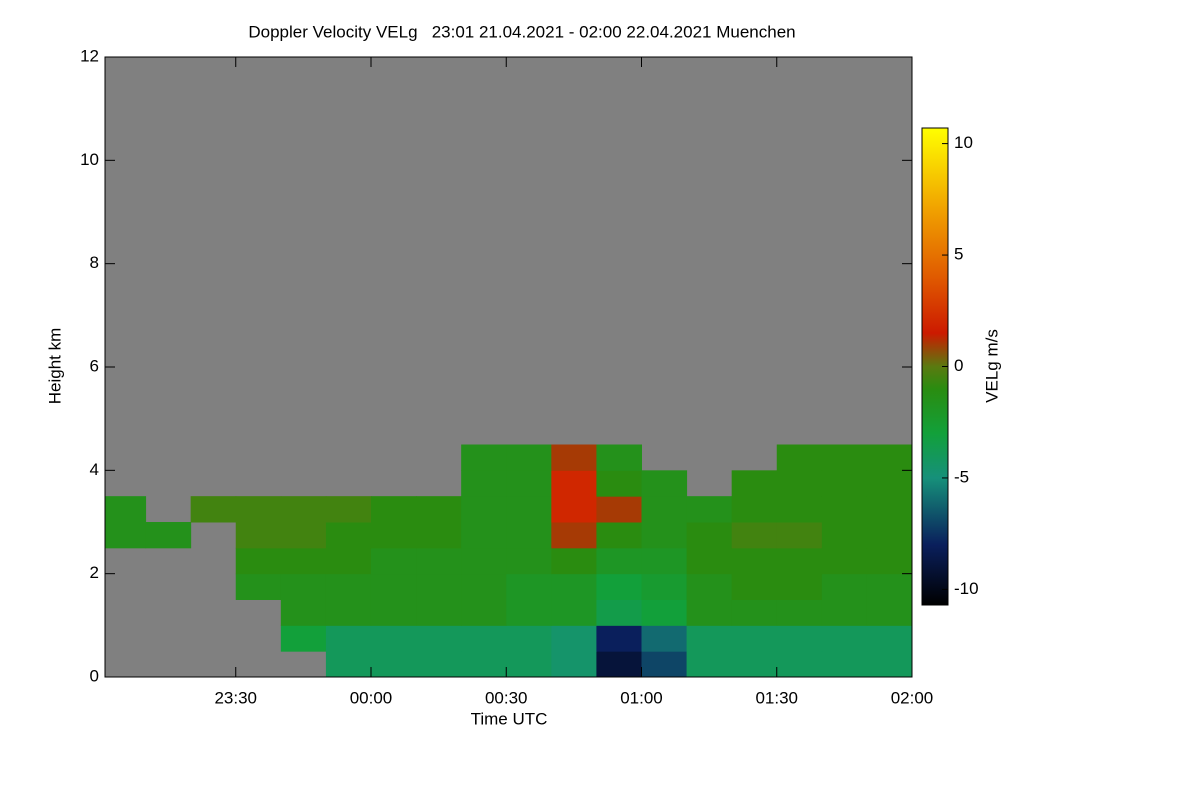 The height and width of the screenshot is (800, 1200). I want to click on x-tick-label: 00:00, so click(371, 697).